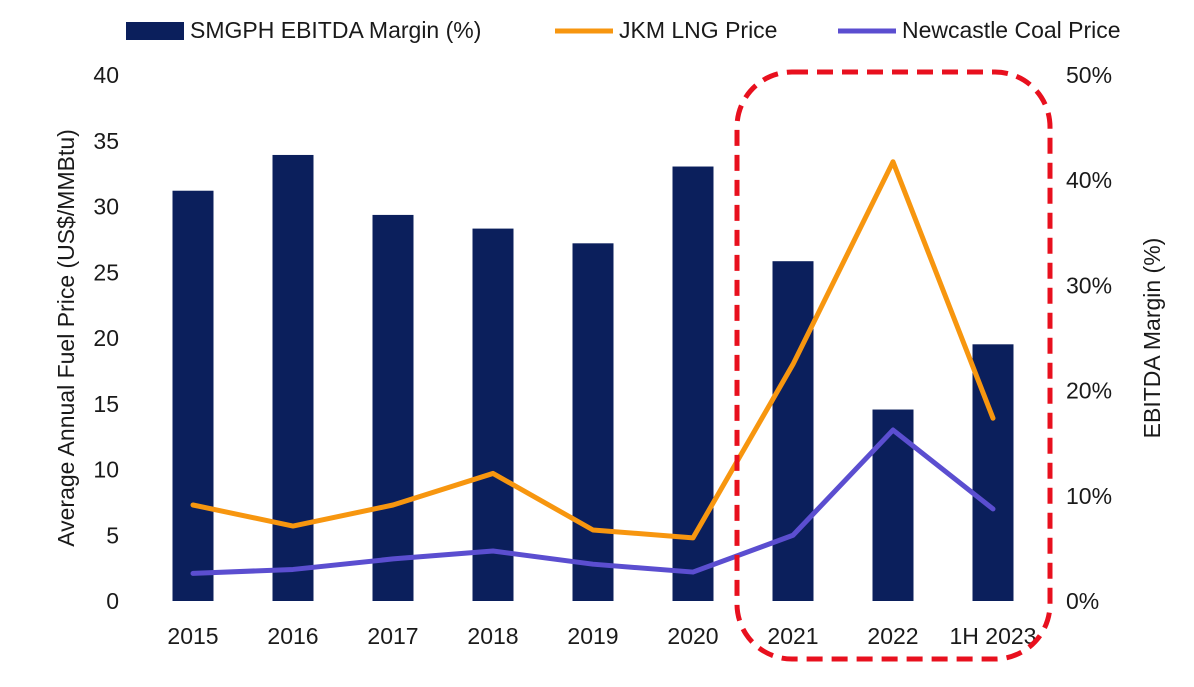 The height and width of the screenshot is (687, 1194). Describe the element at coordinates (1089, 391) in the screenshot. I see `y2-tick-label: 20%` at that location.